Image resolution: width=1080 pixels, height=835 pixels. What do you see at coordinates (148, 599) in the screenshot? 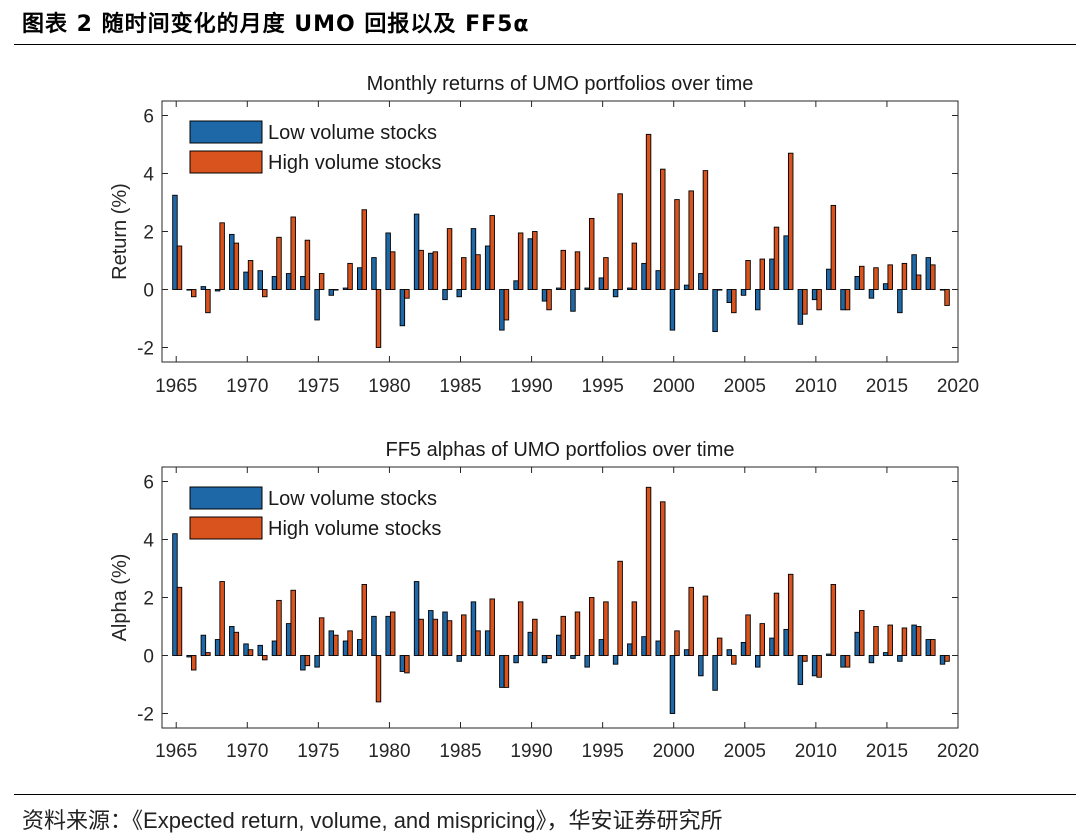
I see `chart-2-y-tick-label: 2` at bounding box center [148, 599].